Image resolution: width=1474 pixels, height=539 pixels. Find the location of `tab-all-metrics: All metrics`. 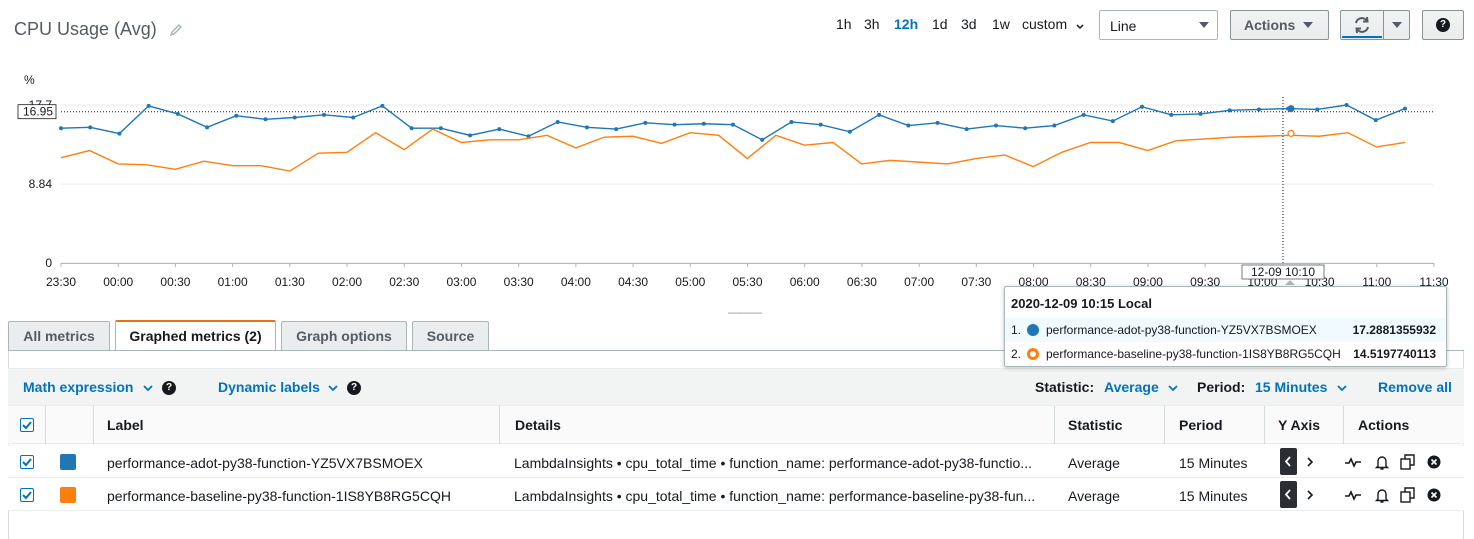

tab-all-metrics: All metrics is located at coordinates (59, 336).